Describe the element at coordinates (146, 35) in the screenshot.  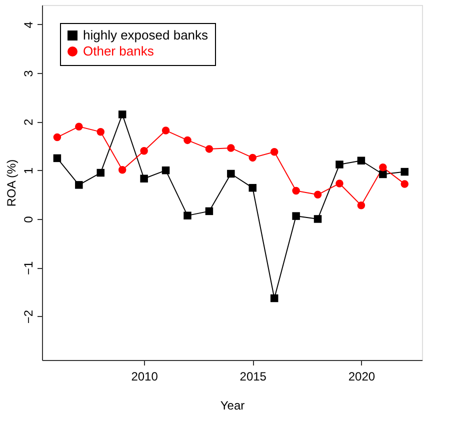
I see `legend-label: highly exposed banks` at that location.